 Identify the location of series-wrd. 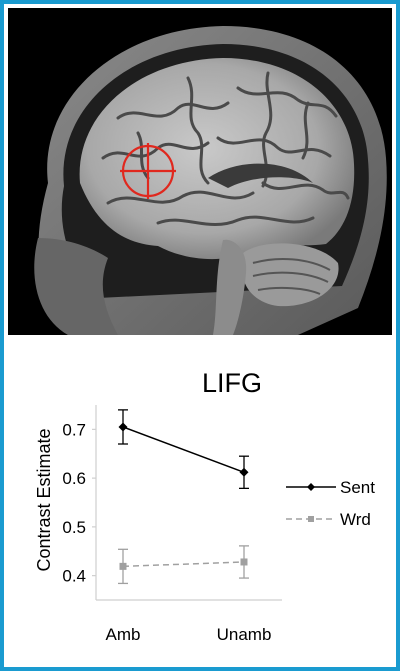
(183, 565).